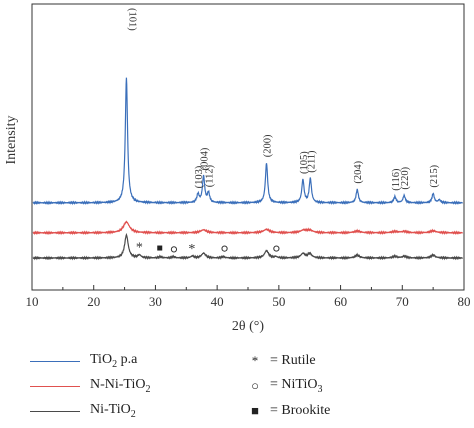  What do you see at coordinates (191, 249) in the screenshot?
I see `phase-marker-rutile-1: *` at bounding box center [191, 249].